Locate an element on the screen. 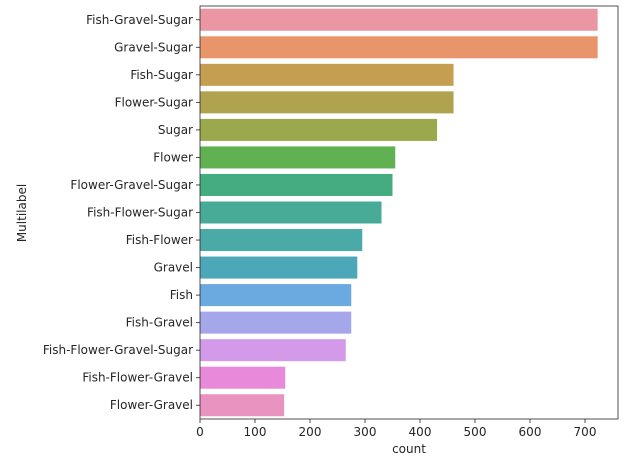  y-tick-label: Flower-Gravel-Sugar is located at coordinates (131, 185).